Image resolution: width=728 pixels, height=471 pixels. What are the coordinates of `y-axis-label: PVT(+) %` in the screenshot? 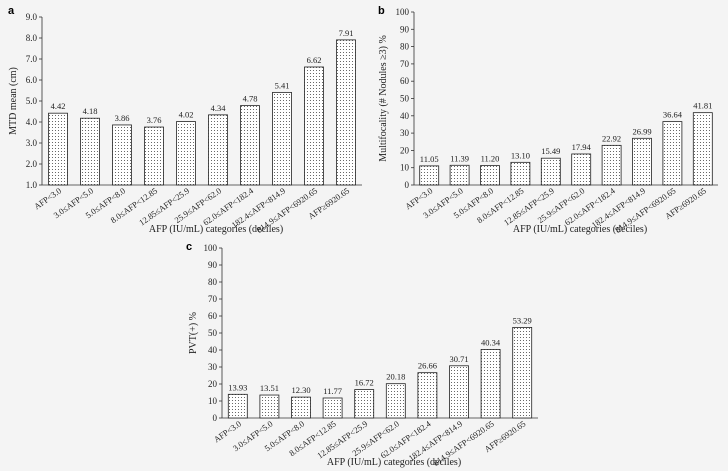 It's located at (193, 333).